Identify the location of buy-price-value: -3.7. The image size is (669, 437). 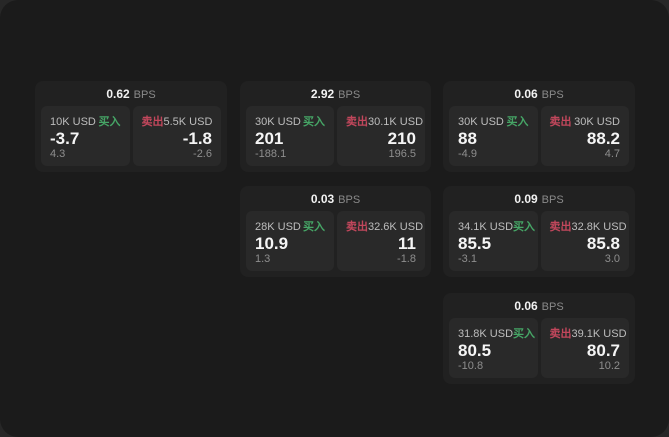
(65, 138).